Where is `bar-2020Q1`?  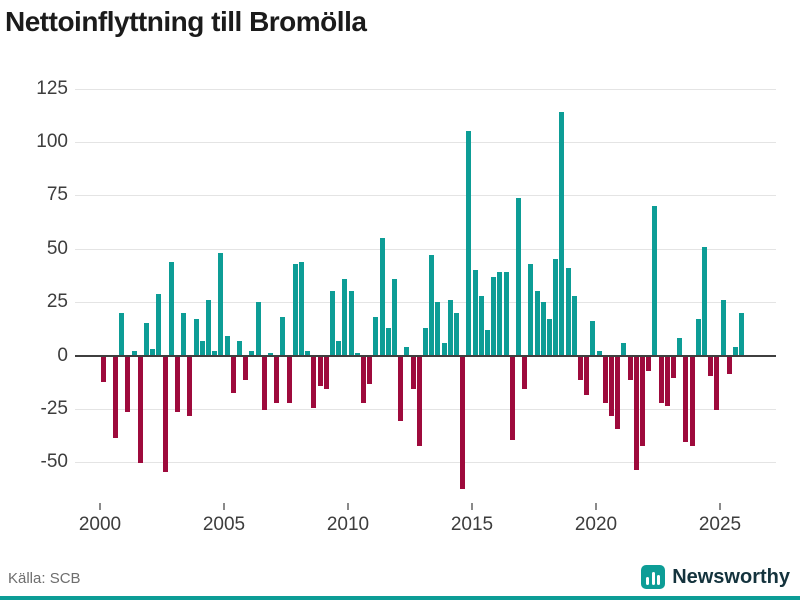 bar-2020Q1 is located at coordinates (599, 353).